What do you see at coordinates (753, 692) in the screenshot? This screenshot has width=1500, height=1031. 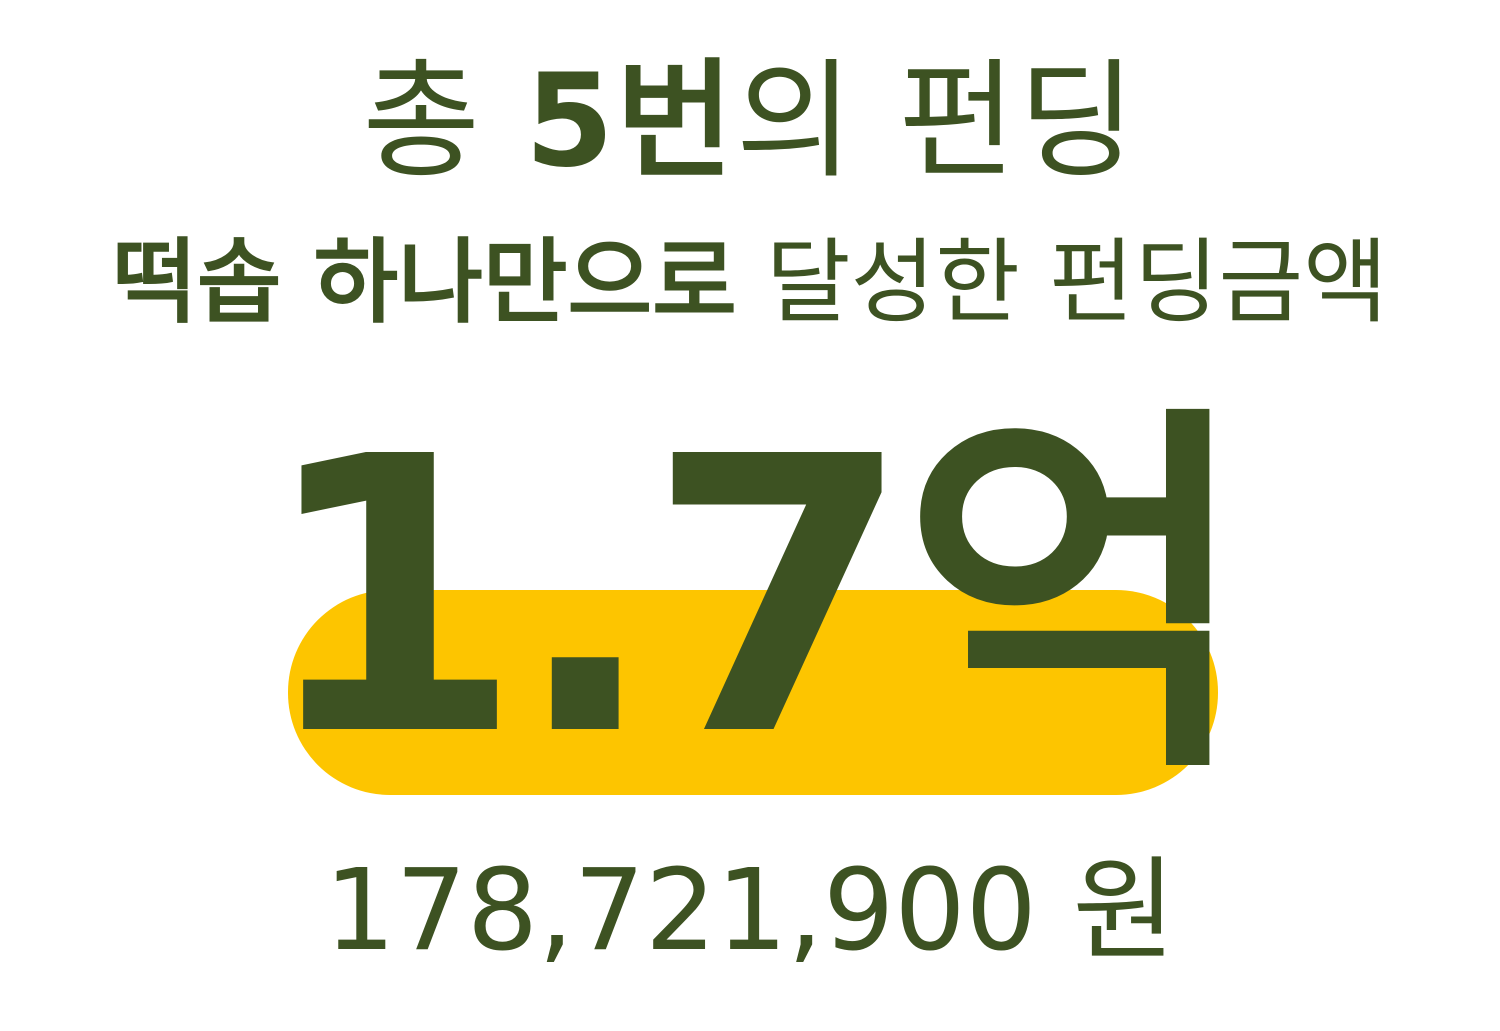 I see `highlight-pill` at bounding box center [753, 692].